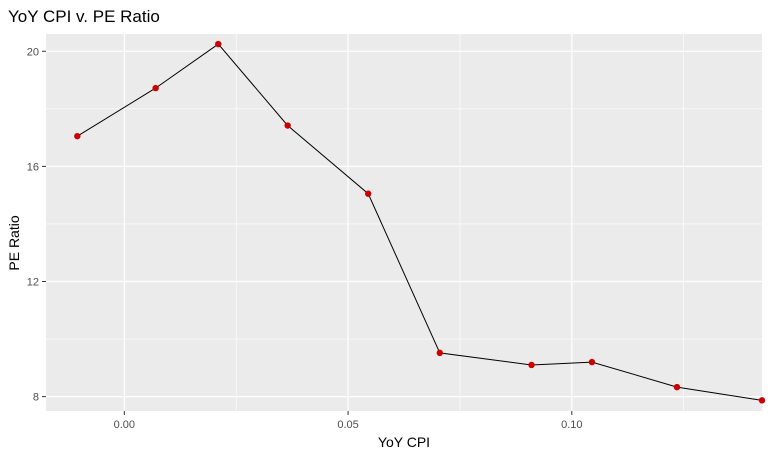 The height and width of the screenshot is (458, 768). Describe the element at coordinates (33, 52) in the screenshot. I see `y-tick-label: 20` at that location.